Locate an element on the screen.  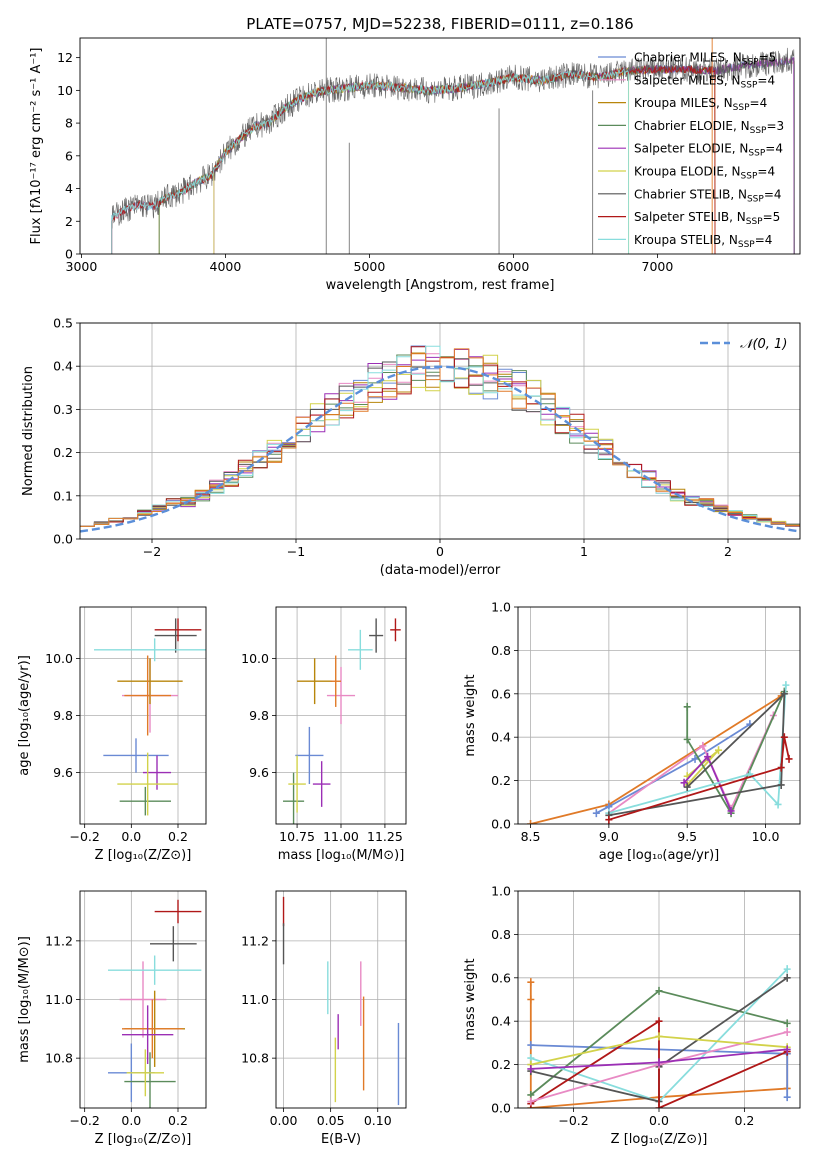
normal-curve is located at coordinates (440, 449).